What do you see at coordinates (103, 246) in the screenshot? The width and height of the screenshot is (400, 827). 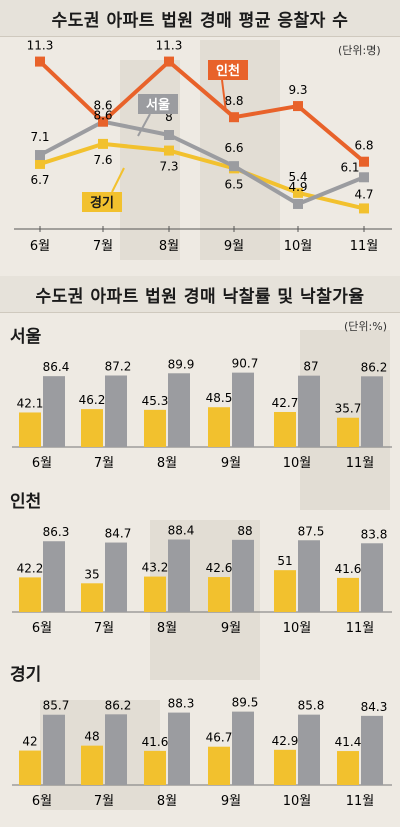 I see `x-tick-label: 7월` at bounding box center [103, 246].